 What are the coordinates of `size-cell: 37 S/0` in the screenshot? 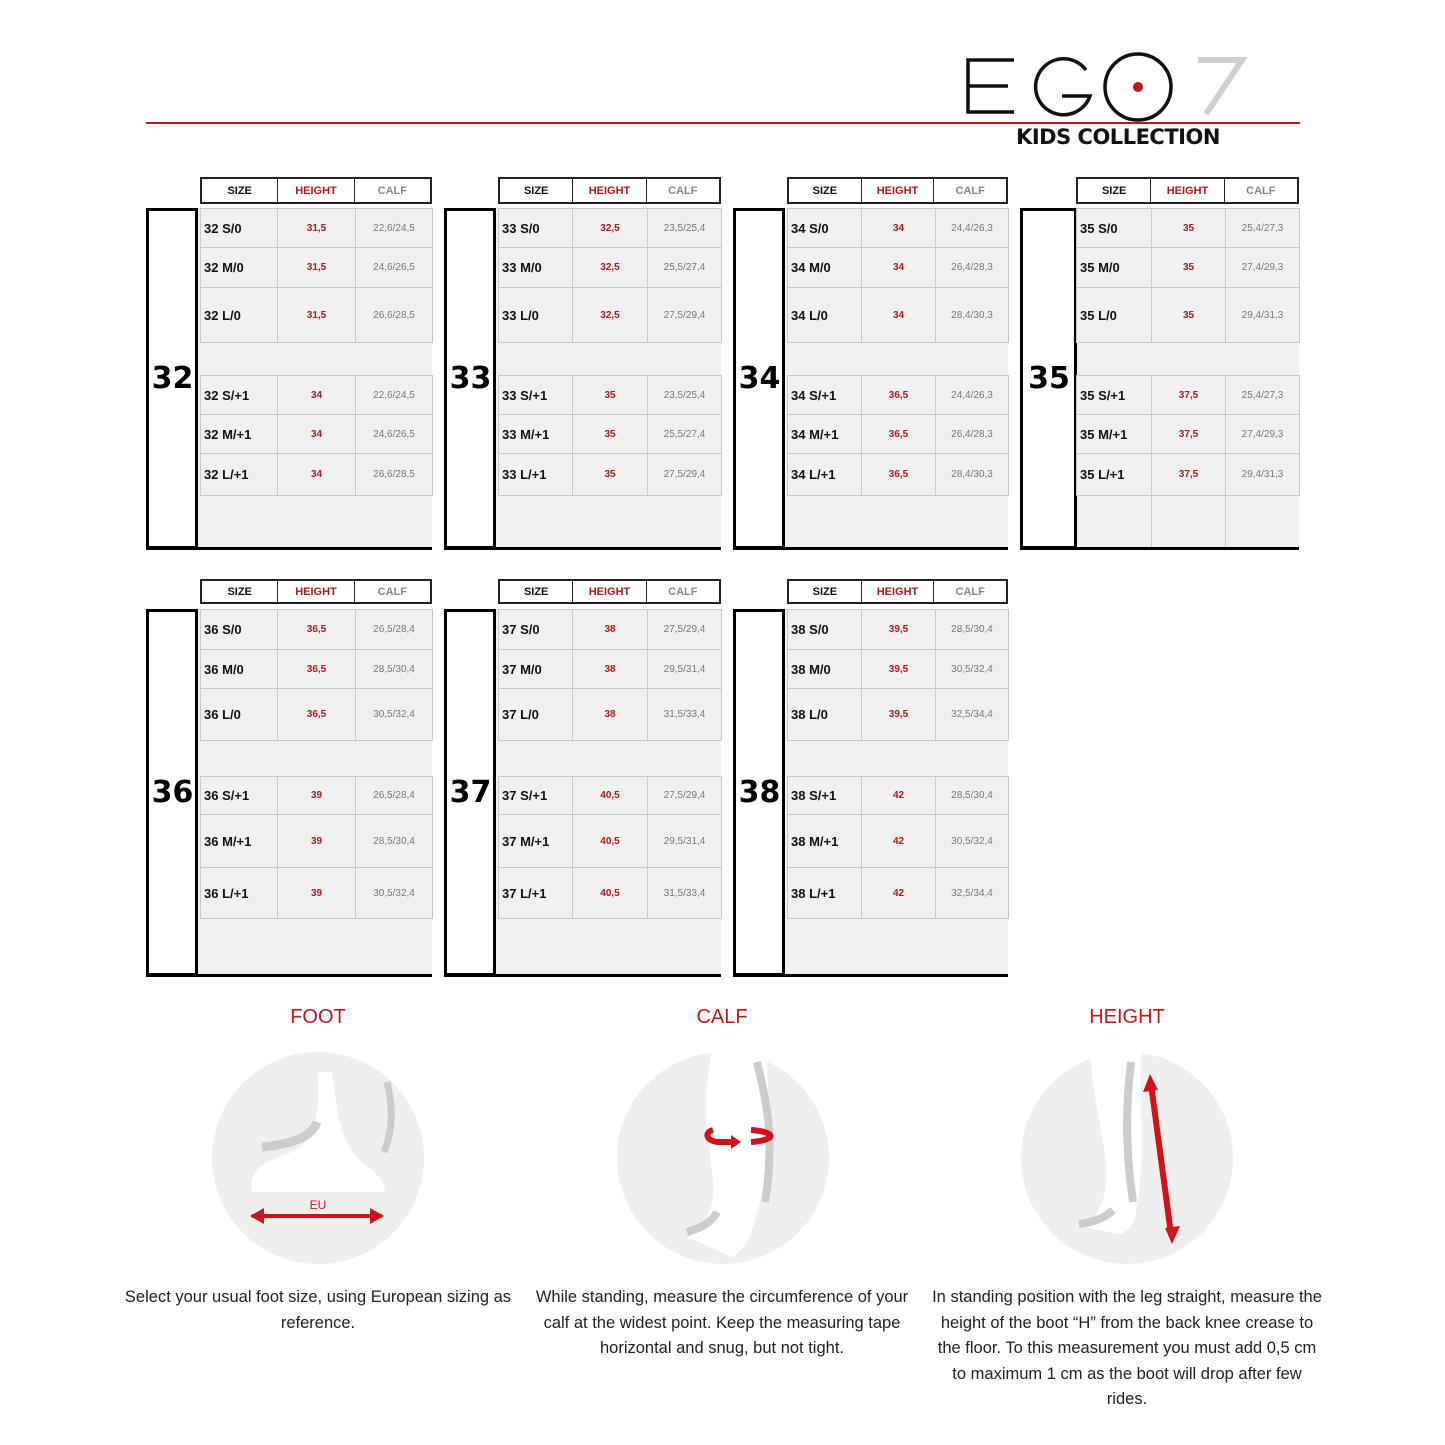 It's located at (535, 629).